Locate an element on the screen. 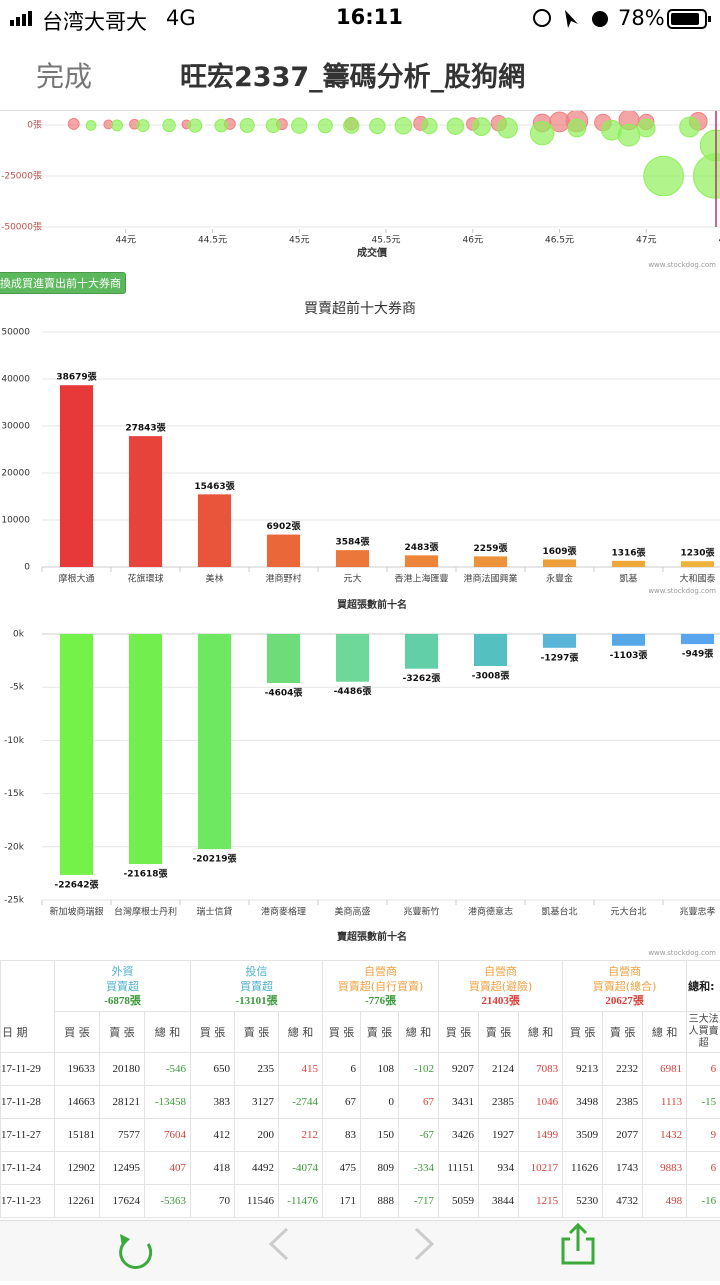 This screenshot has width=720, height=1285. column-header: 買 張 is located at coordinates (459, 1032).